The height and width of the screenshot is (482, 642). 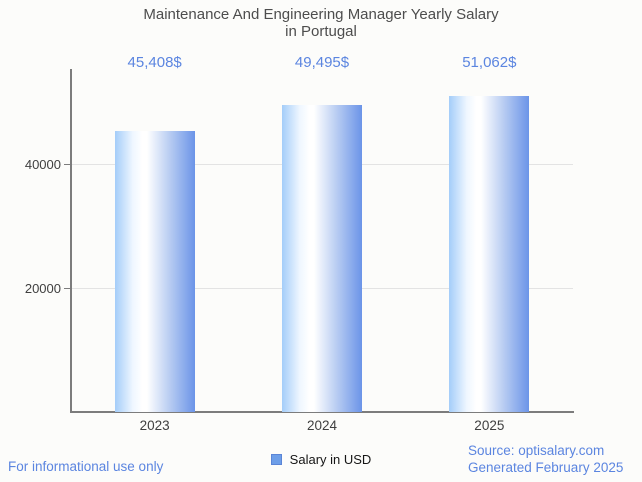 What do you see at coordinates (42, 289) in the screenshot?
I see `y-tick-label-20000: 20000` at bounding box center [42, 289].